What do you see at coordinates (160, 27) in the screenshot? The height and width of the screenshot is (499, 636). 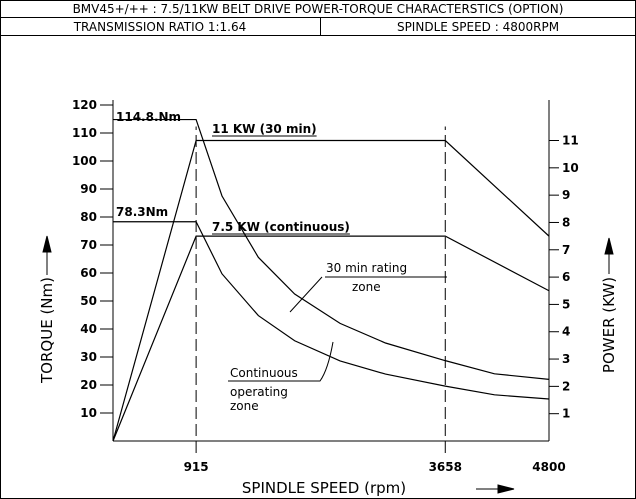 I see `subtitle: TRANSMISSION RATIO 1:1.64` at bounding box center [160, 27].